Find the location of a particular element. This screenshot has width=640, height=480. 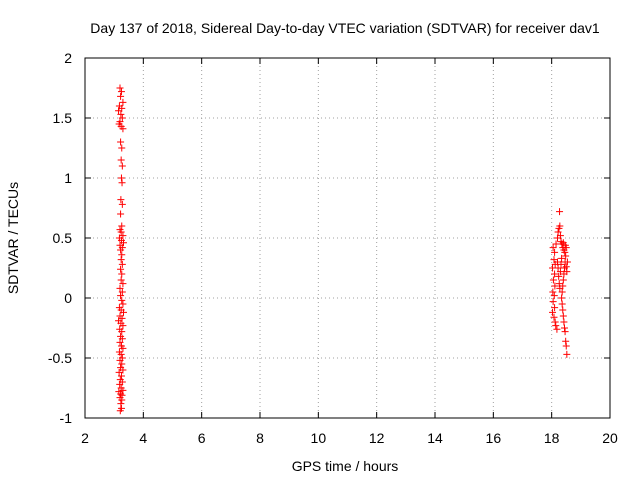

x-tick-label: 18 is located at coordinates (552, 438).